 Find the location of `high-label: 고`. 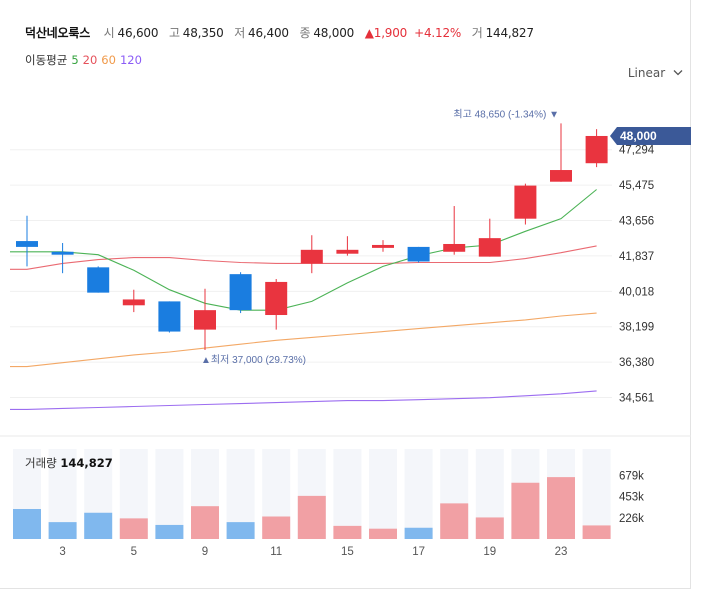

high-label: 고 is located at coordinates (174, 33).